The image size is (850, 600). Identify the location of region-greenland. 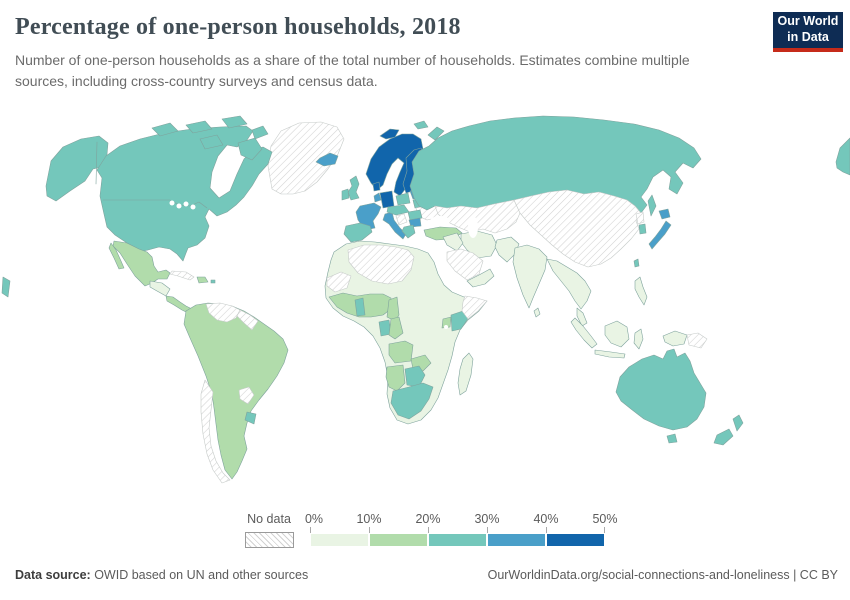
(306, 158).